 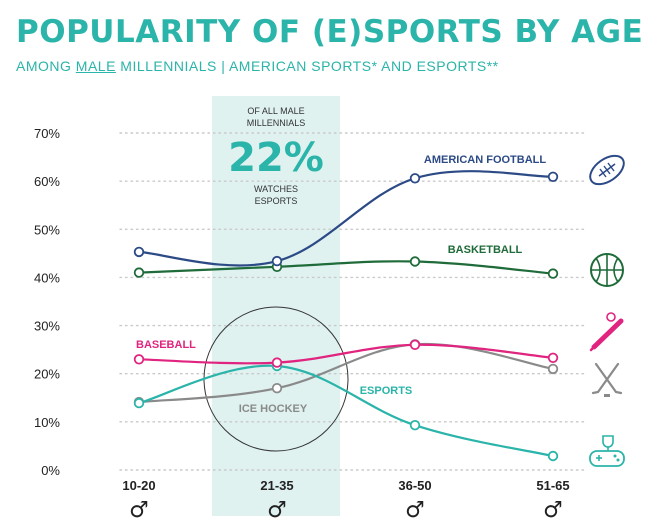 I want to click on subtitle-prefix: AMONG, so click(x=46, y=66).